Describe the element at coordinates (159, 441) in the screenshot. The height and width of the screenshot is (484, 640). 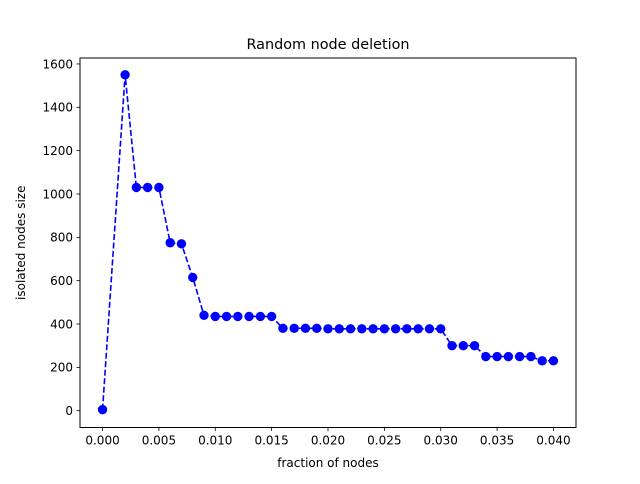
I see `x-tick-label: 0.005` at that location.